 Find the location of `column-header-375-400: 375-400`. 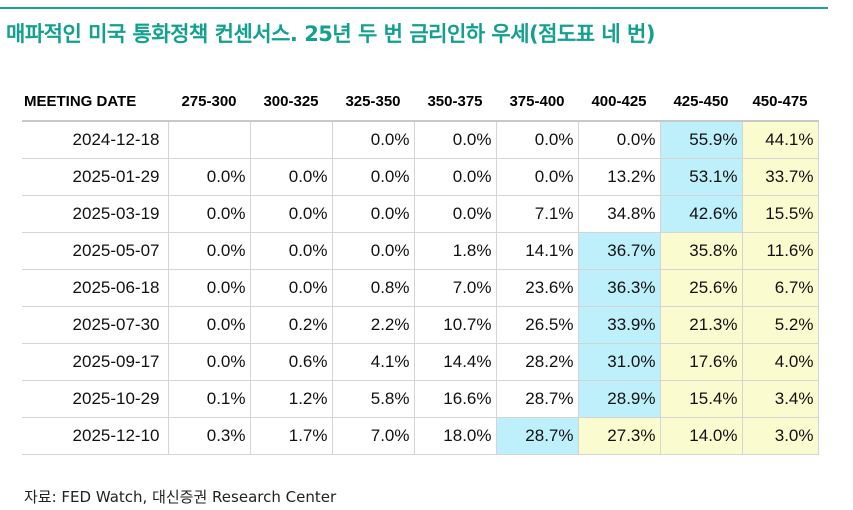

column-header-375-400: 375-400 is located at coordinates (537, 102).